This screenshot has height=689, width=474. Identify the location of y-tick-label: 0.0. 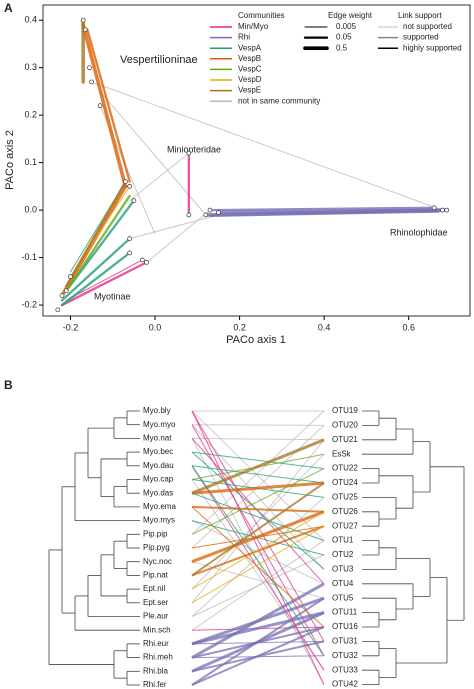
(30, 209).